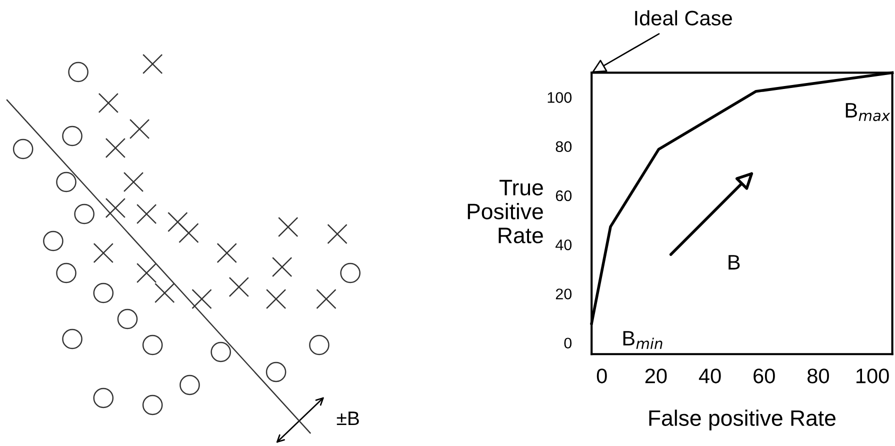 The width and height of the screenshot is (895, 446). Describe the element at coordinates (560, 97) in the screenshot. I see `y-tick-label: 100` at that location.